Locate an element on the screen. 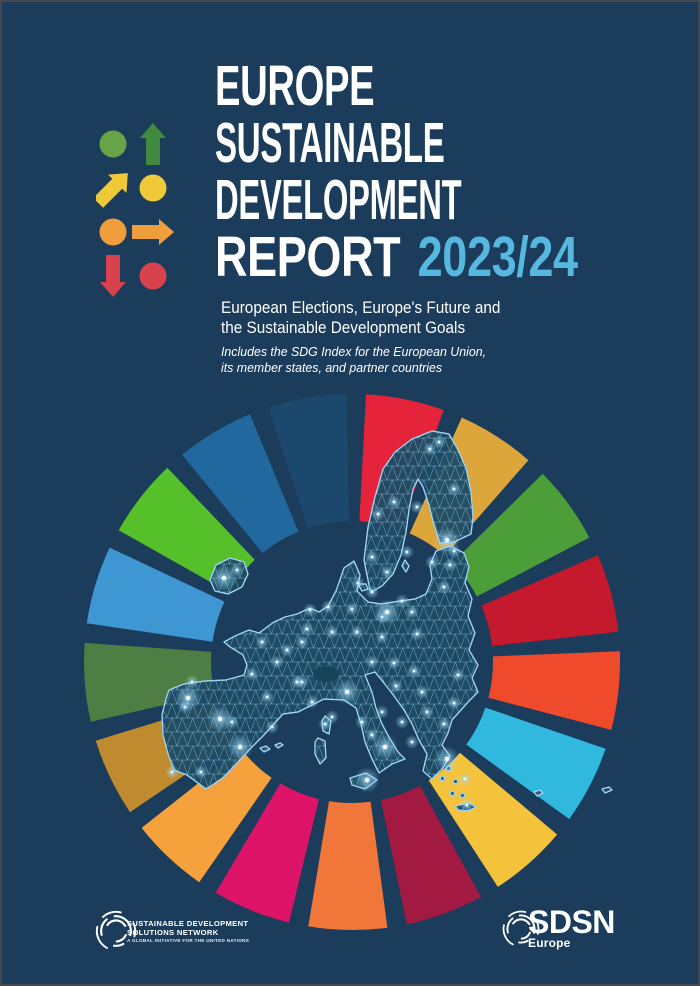  note-line-2: its member states, and partner countries is located at coordinates (332, 367).